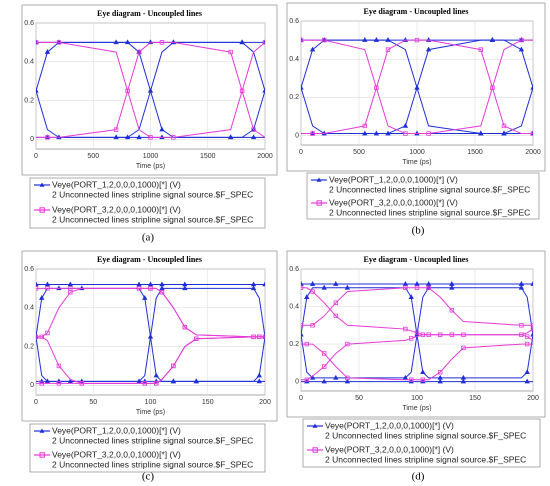 This screenshot has width=550, height=486. I want to click on legend-box, so click(423, 196).